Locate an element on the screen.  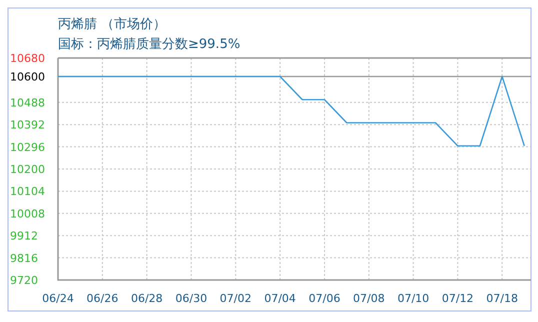
y-tick-label: 10200 is located at coordinates (27, 169).